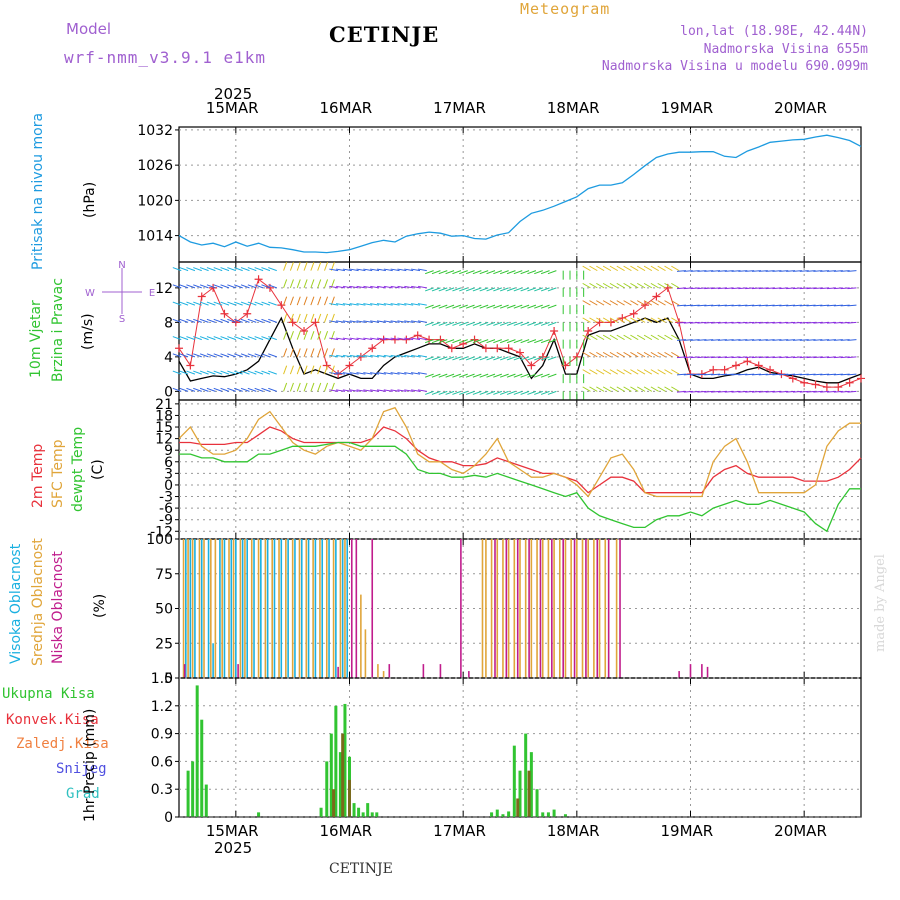 This screenshot has width=900, height=900. Describe the element at coordinates (734, 66) in the screenshot. I see `model-altitude-label: Nadmorska Visina u modelu 690.099m` at that location.